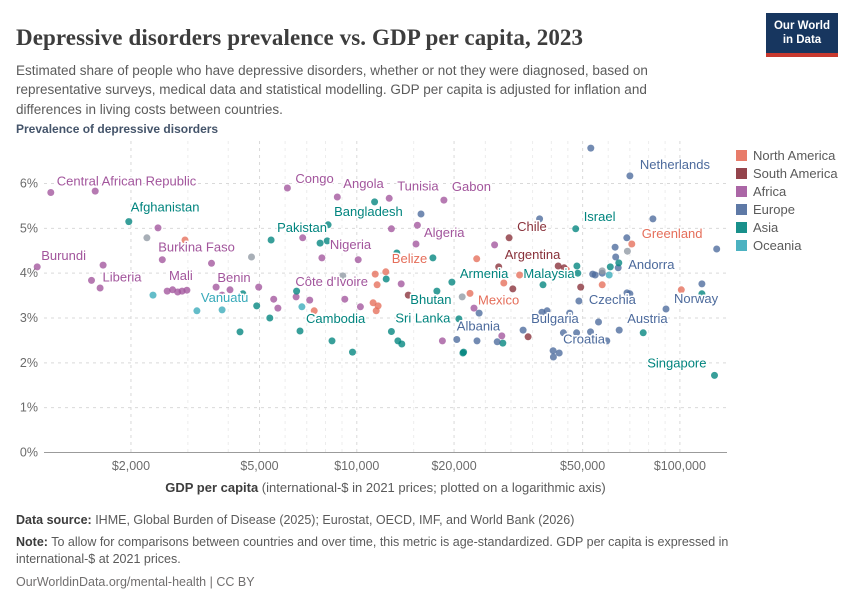 The image size is (850, 600). Describe the element at coordinates (509, 238) in the screenshot. I see `scatter-point-chile` at that location.